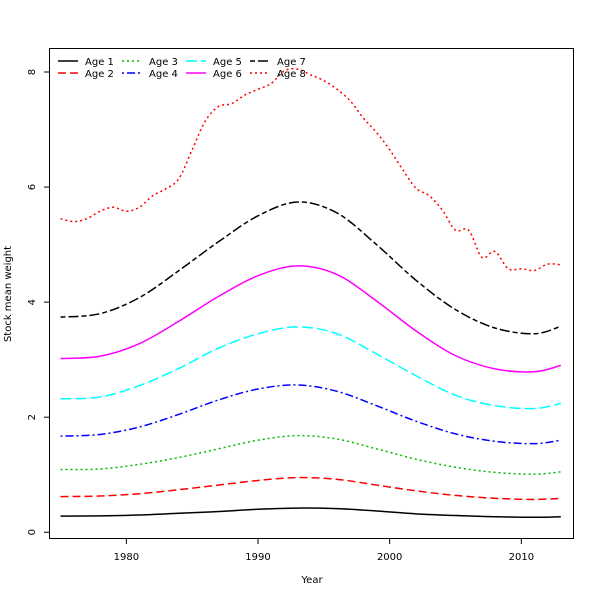  What do you see at coordinates (32, 302) in the screenshot?
I see `y-tick-label-4: 4` at bounding box center [32, 302].